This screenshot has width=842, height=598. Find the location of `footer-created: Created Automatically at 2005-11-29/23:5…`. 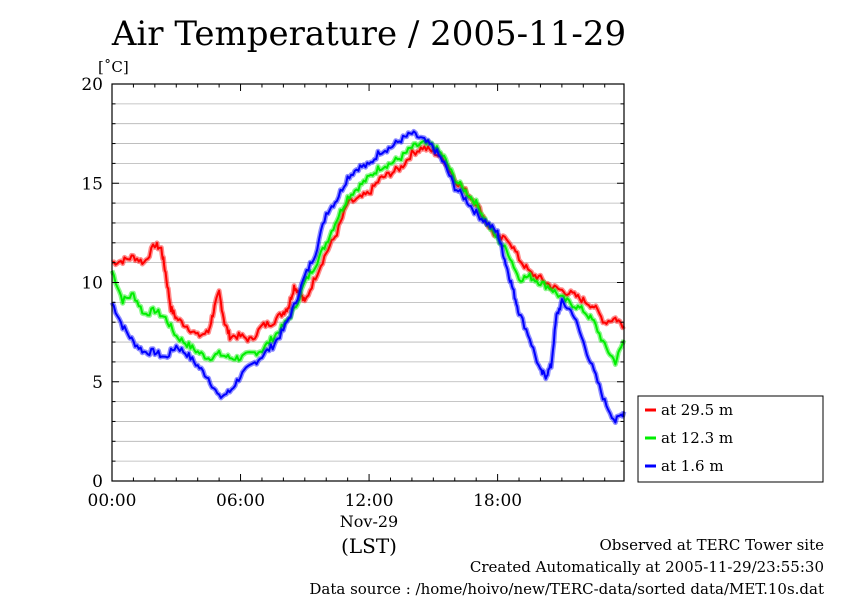

footer-created: Created Automatically at 2005-11-29/23:5… is located at coordinates (646, 567).